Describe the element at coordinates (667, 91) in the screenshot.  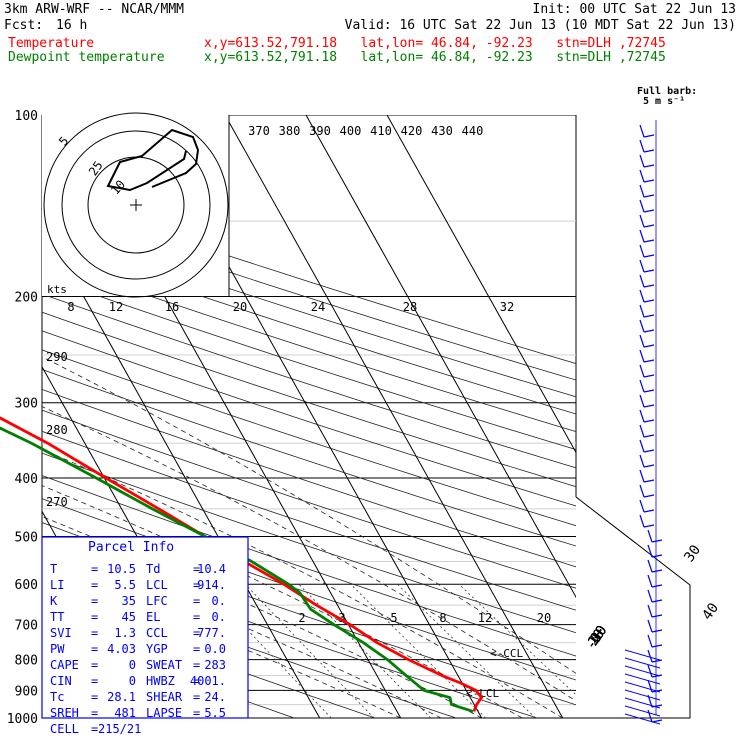
I see `wind-legend-title: Full barb:` at that location.